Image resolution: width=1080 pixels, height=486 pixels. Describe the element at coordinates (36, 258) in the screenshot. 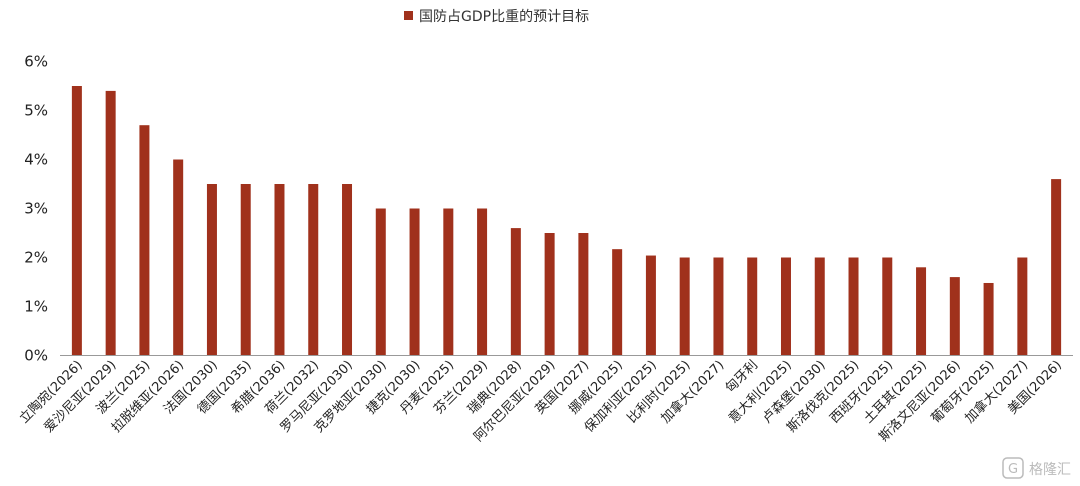

I see `y-tick-label: 2%` at that location.